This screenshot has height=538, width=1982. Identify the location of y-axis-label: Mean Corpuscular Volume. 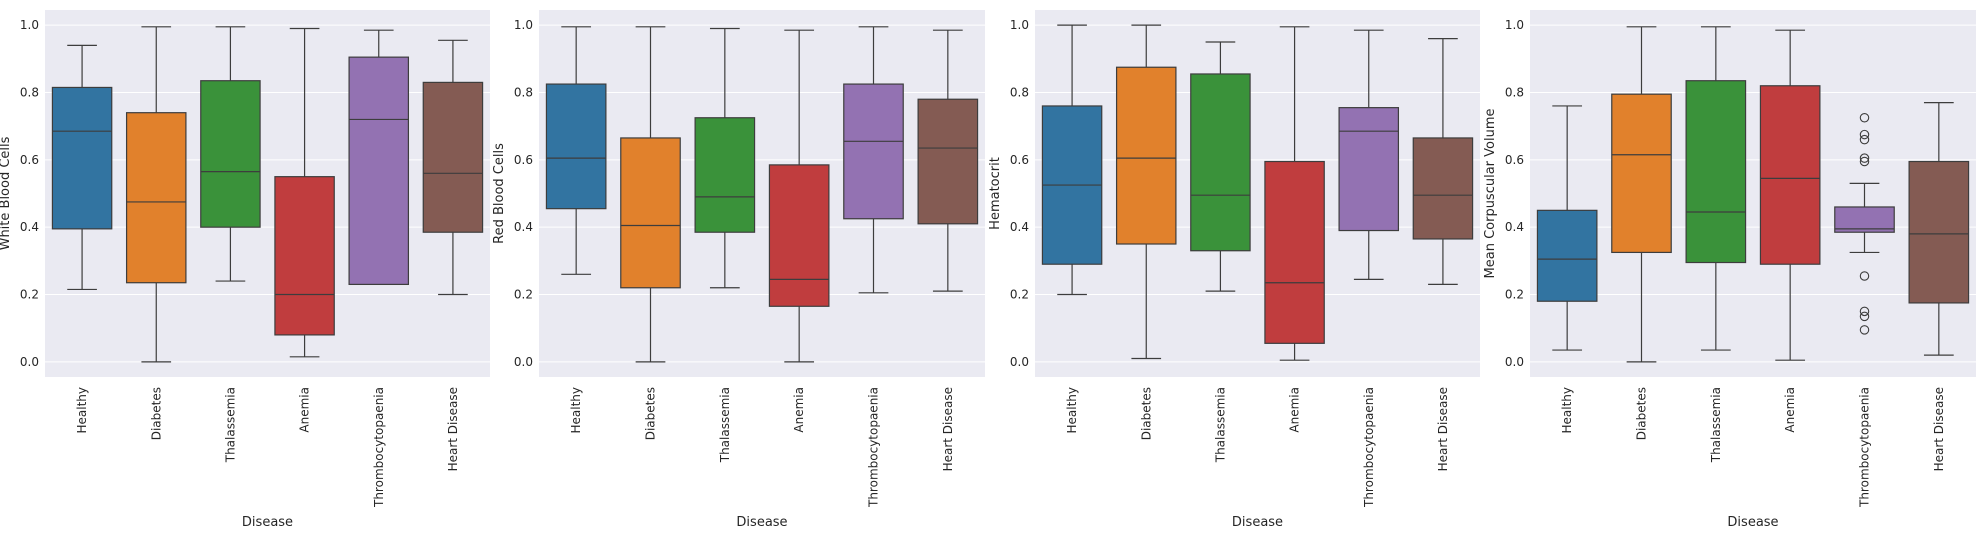
(1490, 194).